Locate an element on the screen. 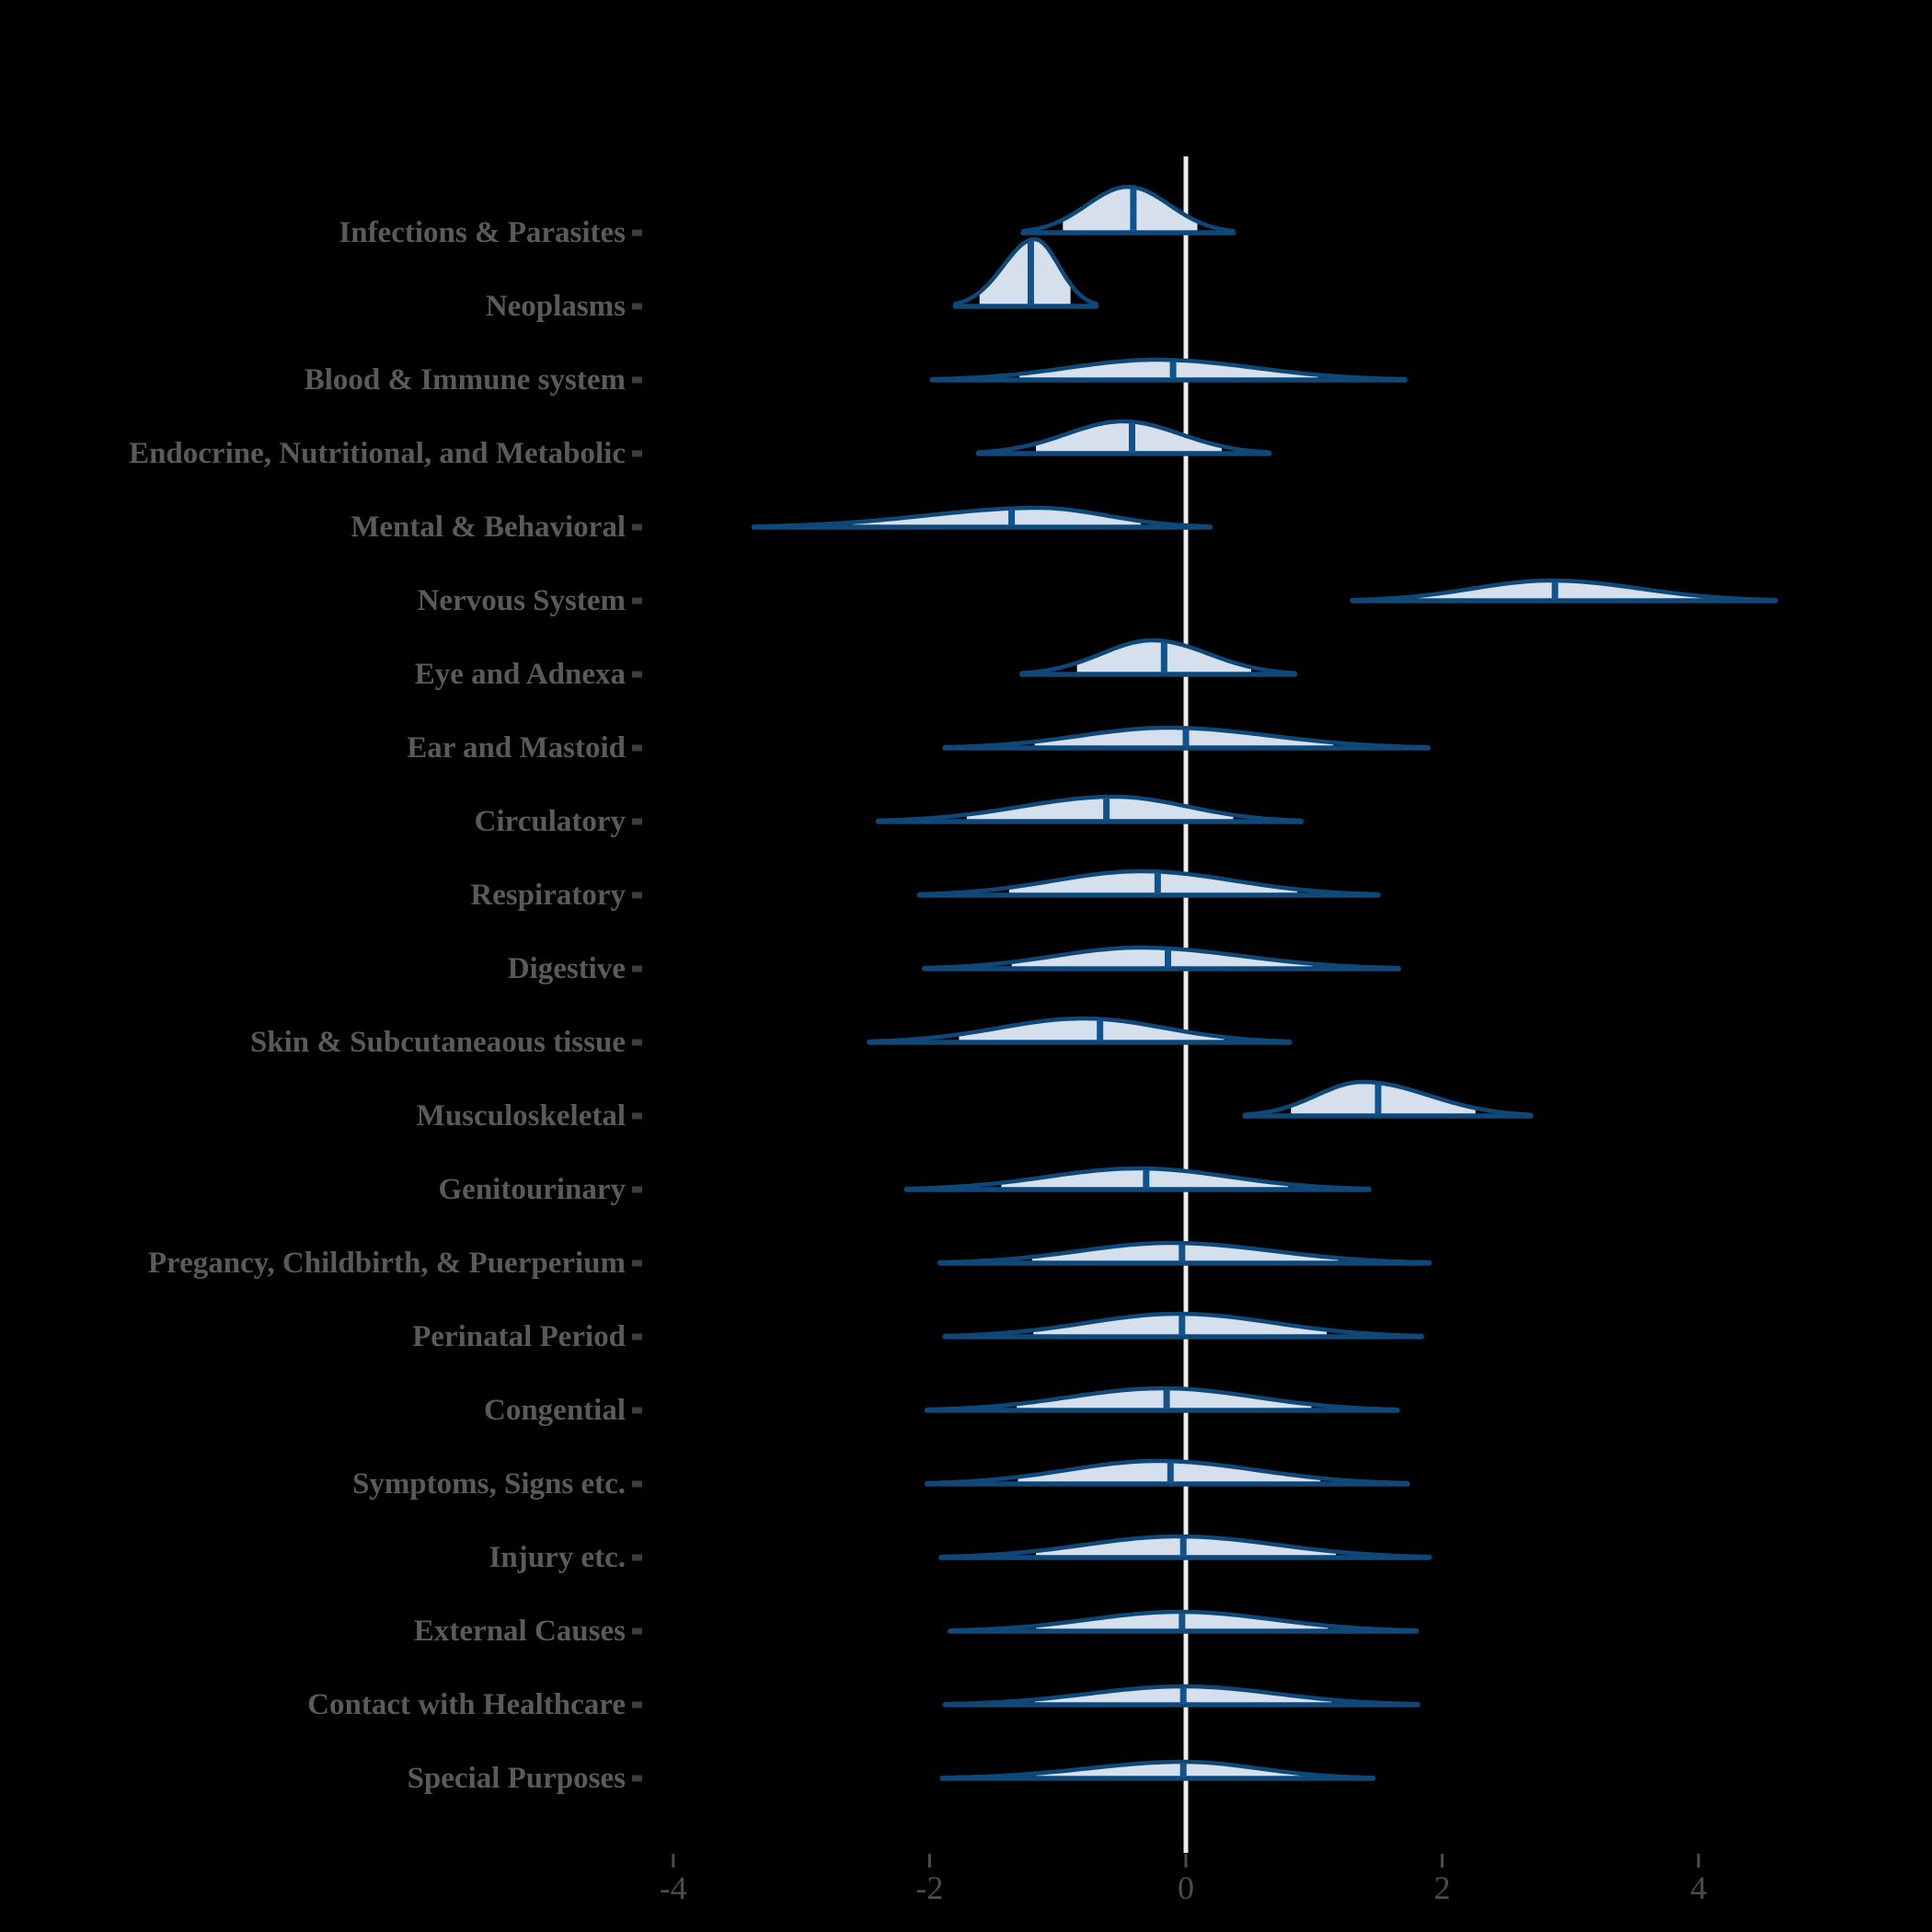 The image size is (1932, 1932). category-label: Blood & Immune system is located at coordinates (465, 380).